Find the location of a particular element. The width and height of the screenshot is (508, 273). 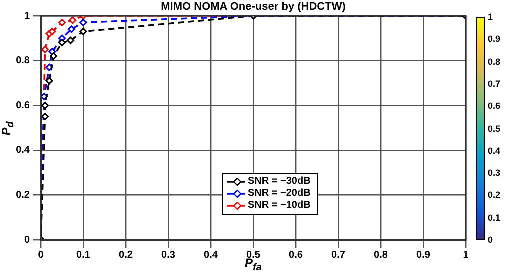

color-bar-label: 0.6 is located at coordinates (494, 106).